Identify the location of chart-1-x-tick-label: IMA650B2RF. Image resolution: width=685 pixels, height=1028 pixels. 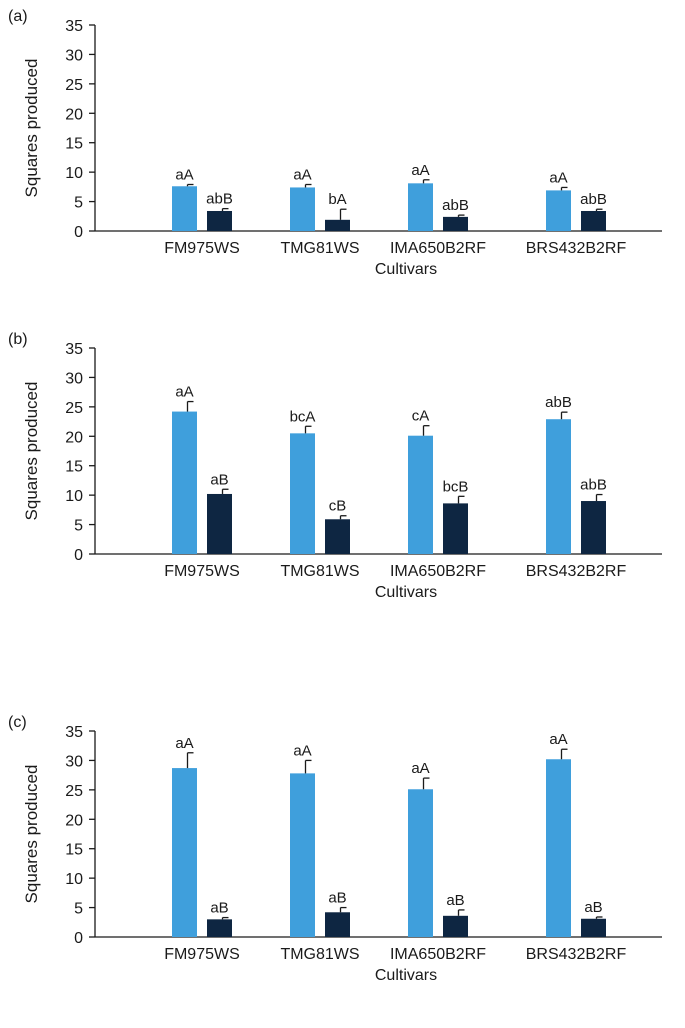
(438, 571).